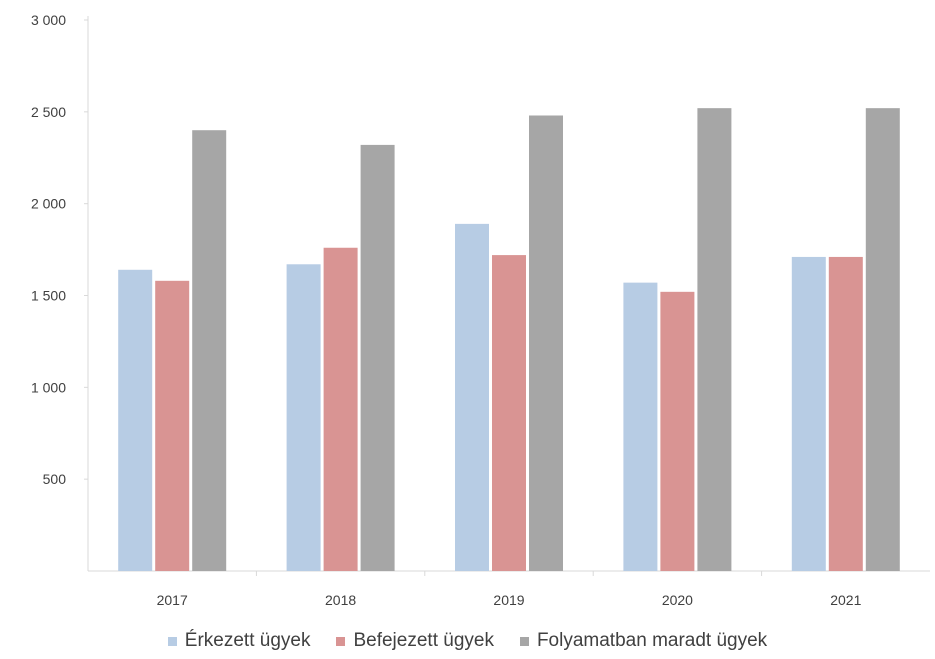 This screenshot has width=935, height=659. I want to click on bar-rkezett-2017, so click(135, 420).